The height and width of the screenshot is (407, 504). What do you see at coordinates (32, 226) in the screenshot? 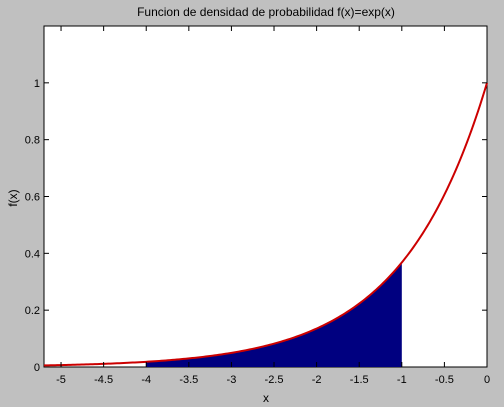
I see `y-tick-labels: 0 0.2 0.4 0.6 0.8 1` at bounding box center [32, 226].